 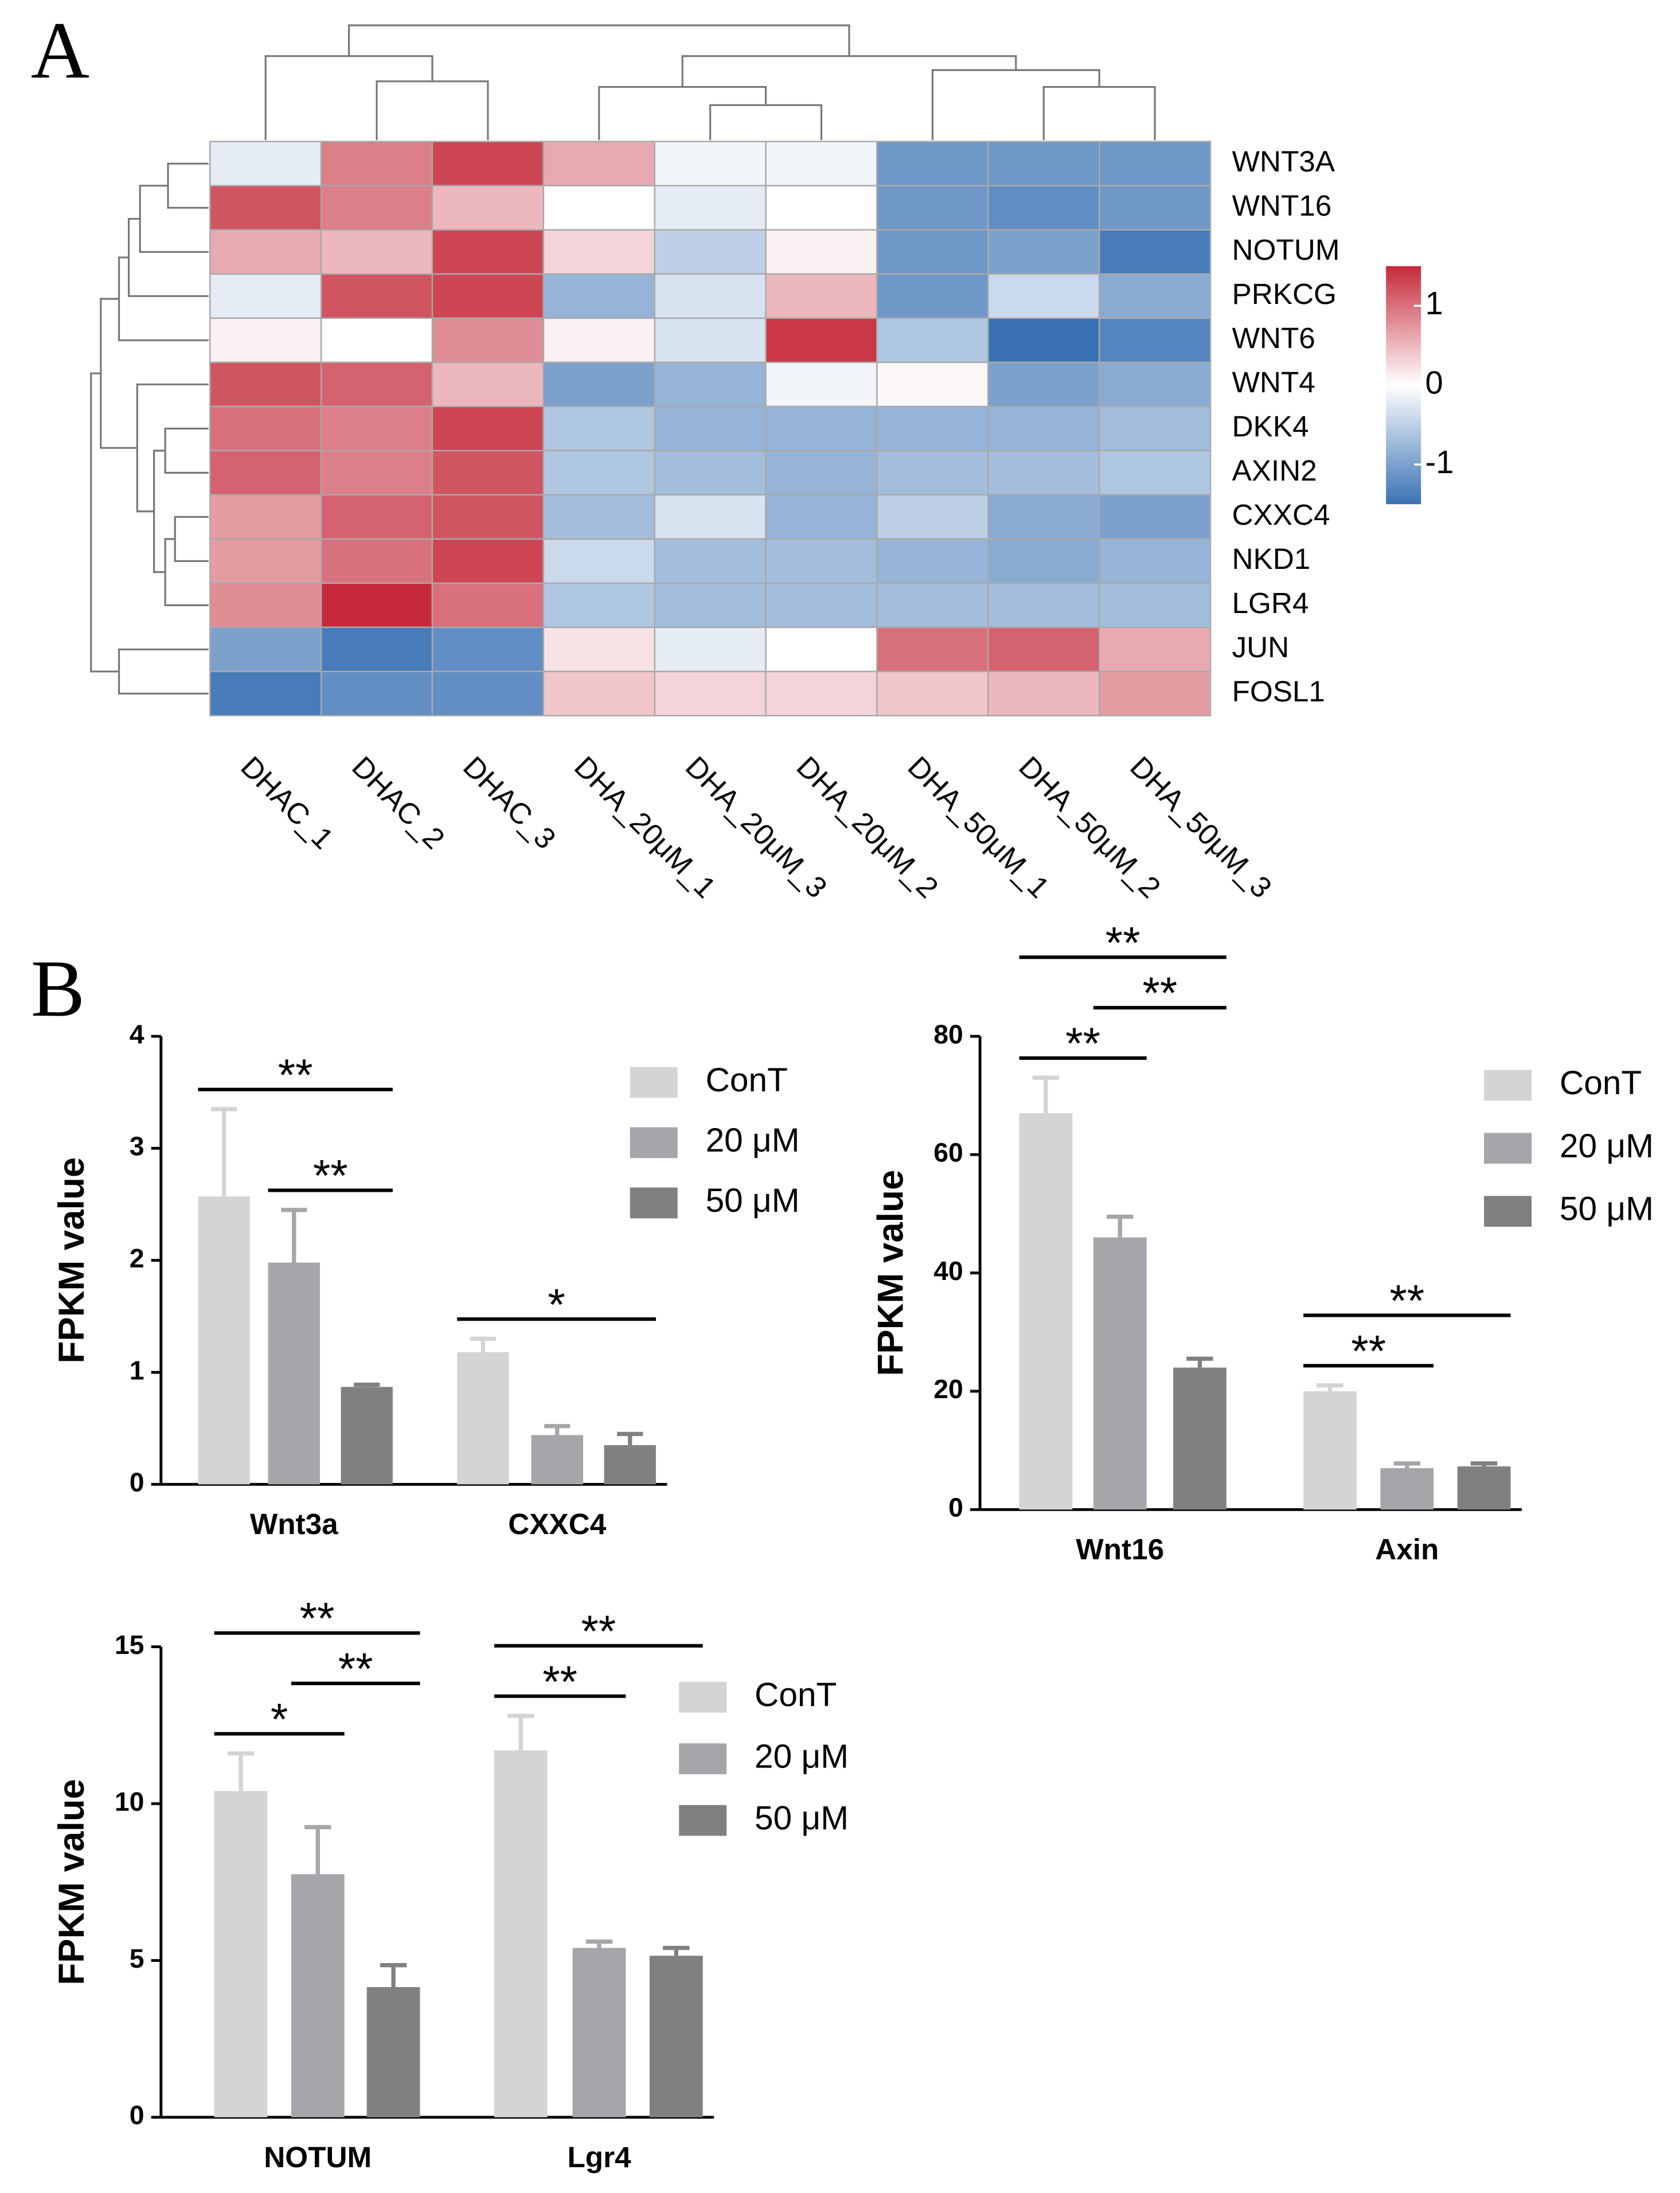 I want to click on row-label: NKD1, so click(x=1271, y=559).